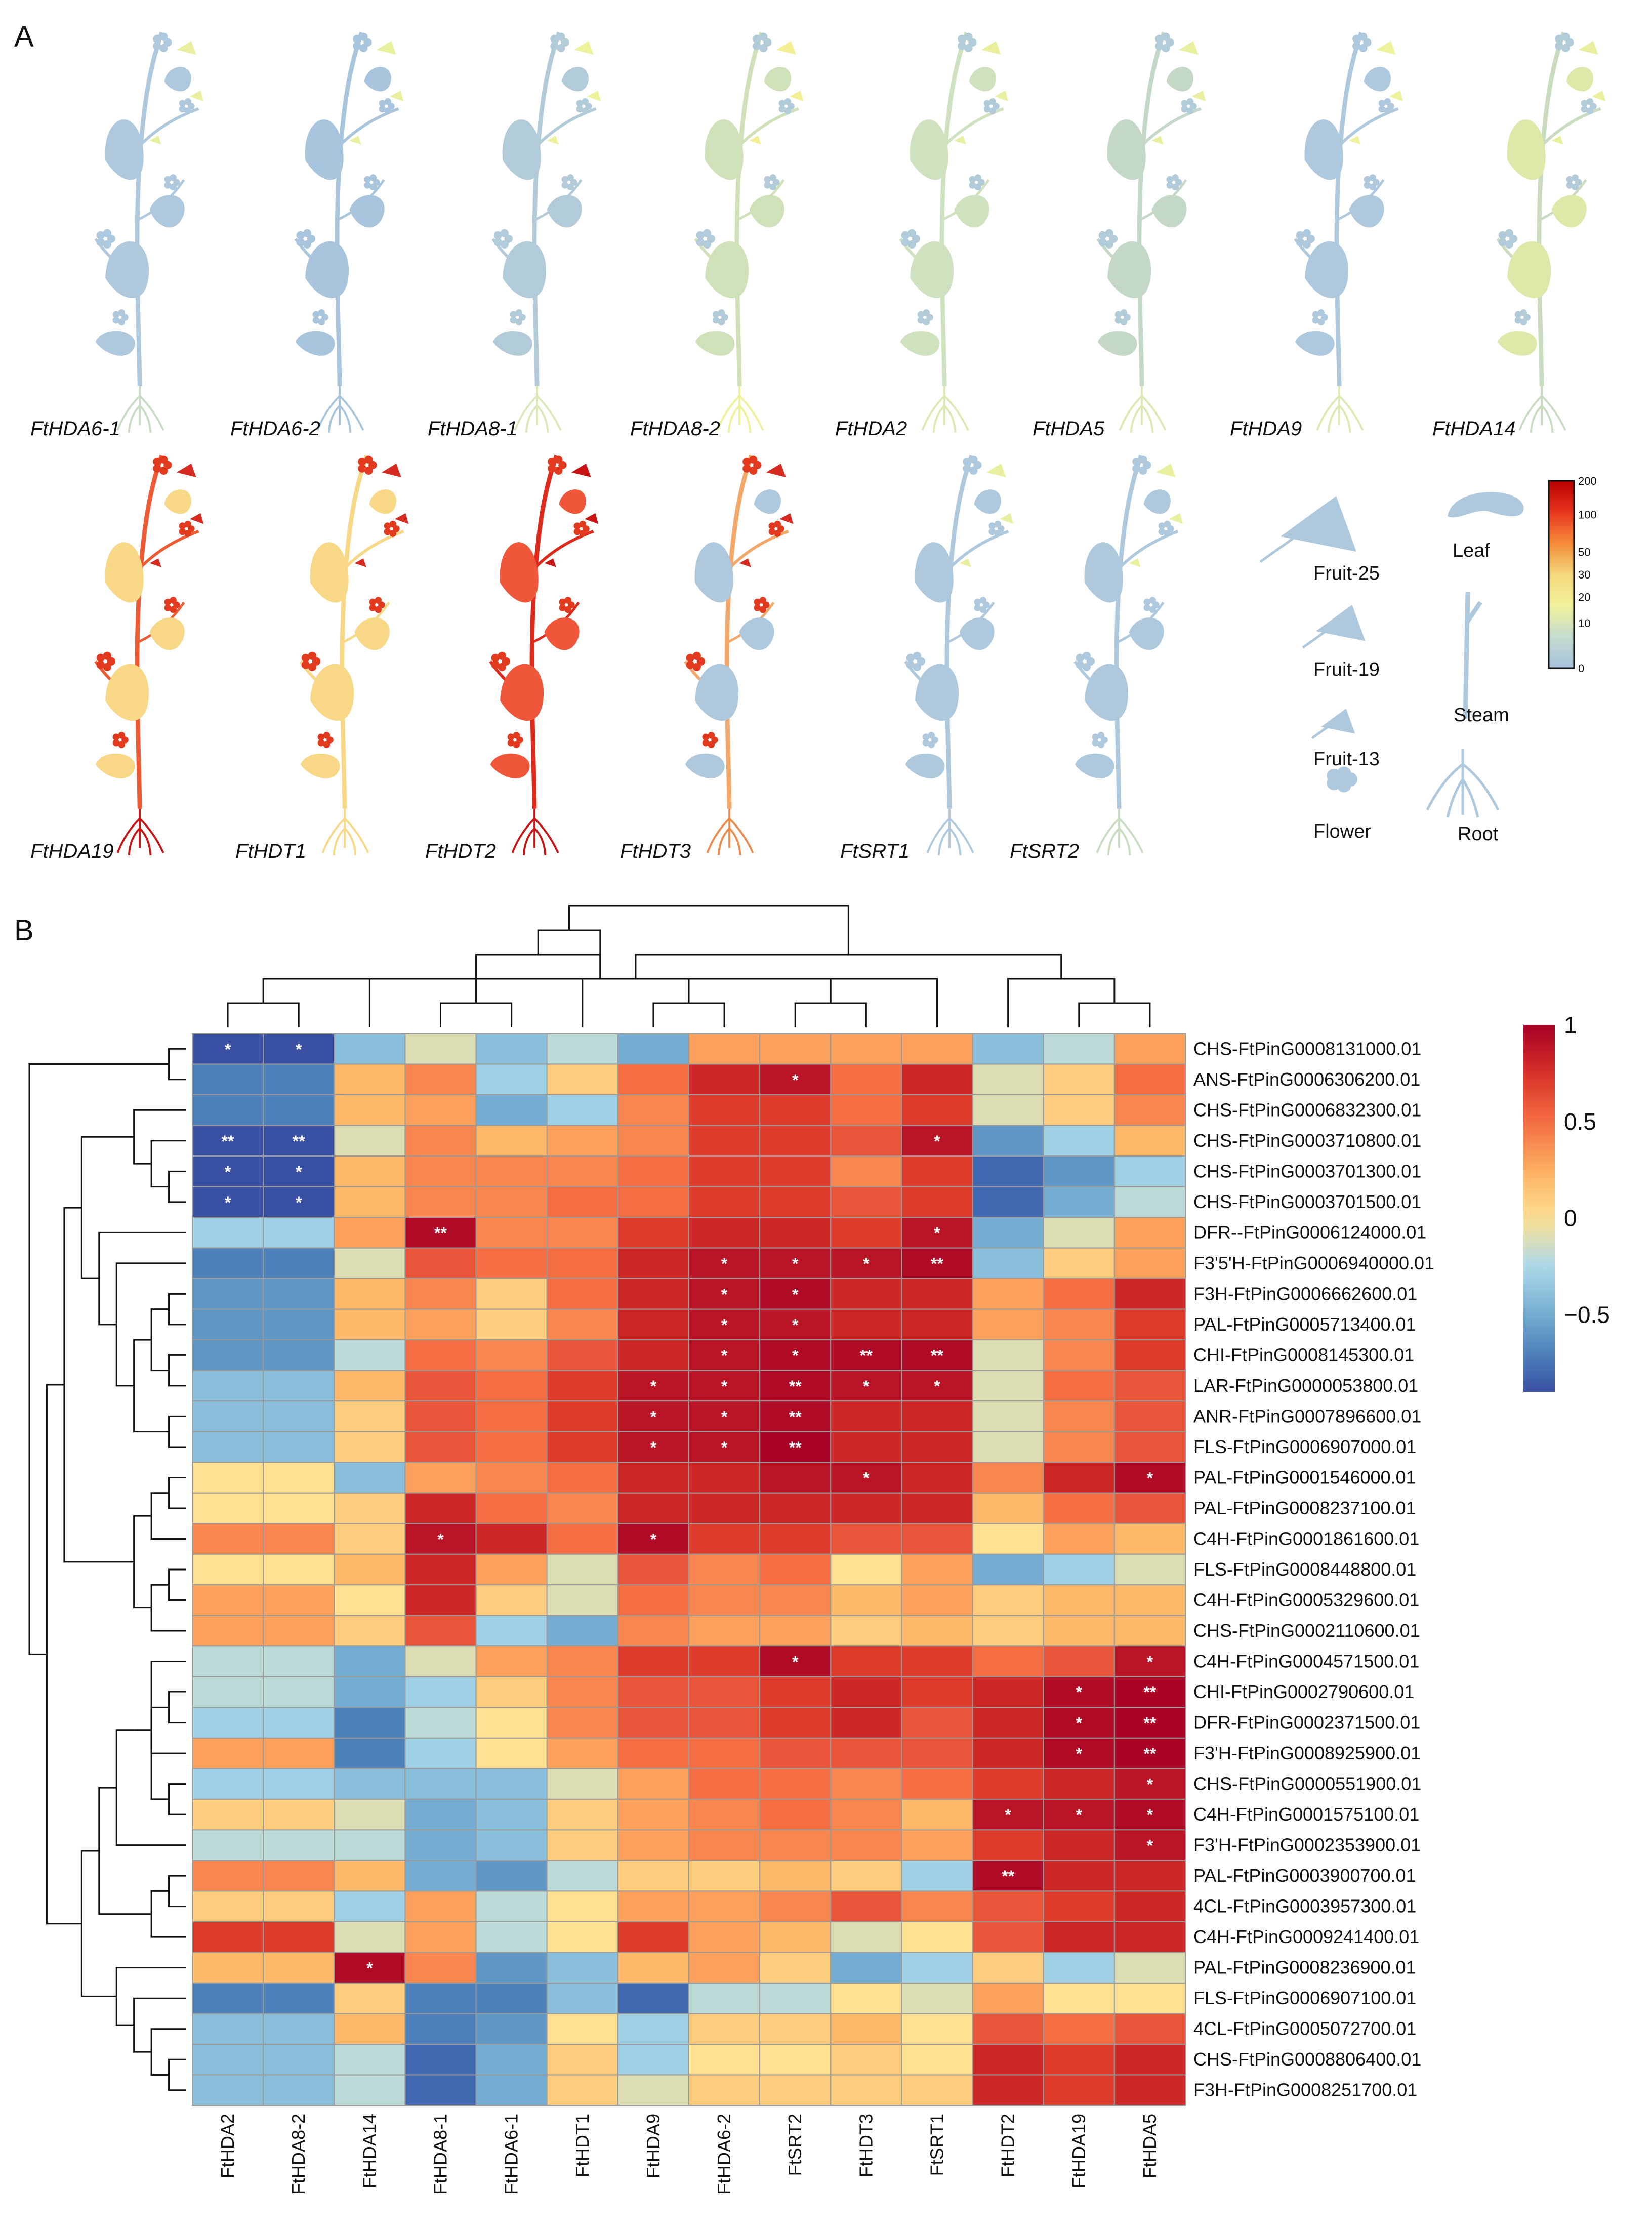 The image size is (1652, 2230). What do you see at coordinates (1584, 553) in the screenshot?
I see `colorbar-tick-label: 50` at bounding box center [1584, 553].